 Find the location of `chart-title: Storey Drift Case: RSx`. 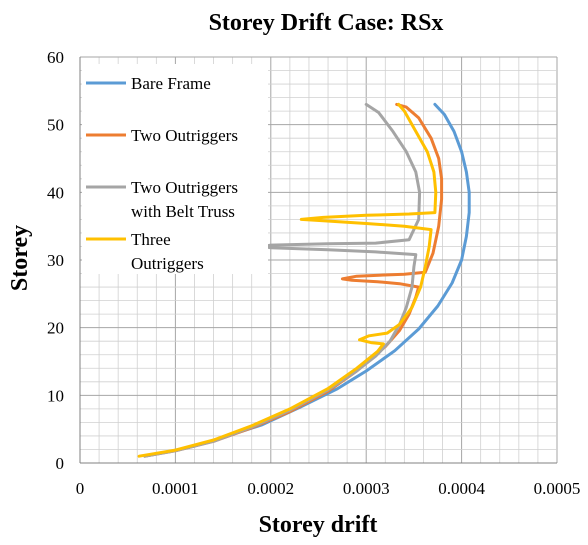

chart-title: Storey Drift Case: RSx is located at coordinates (326, 23).